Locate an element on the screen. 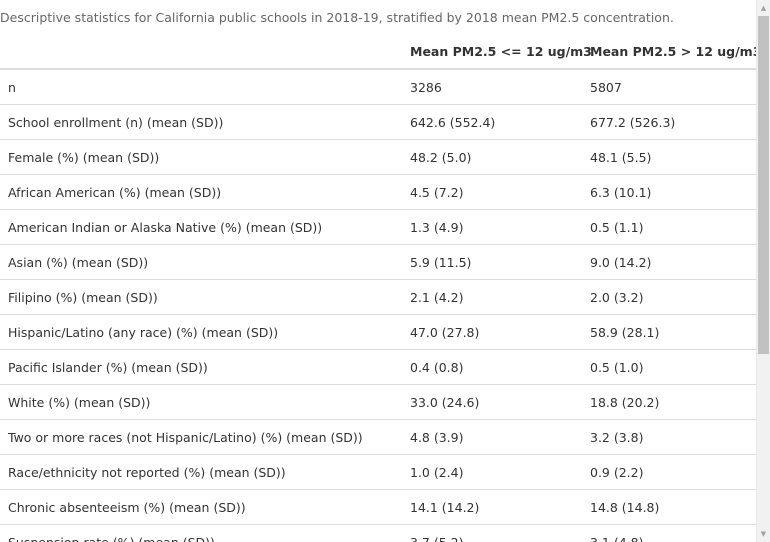  row-value-low-pm25: 4.8 (3.9) is located at coordinates (492, 437).